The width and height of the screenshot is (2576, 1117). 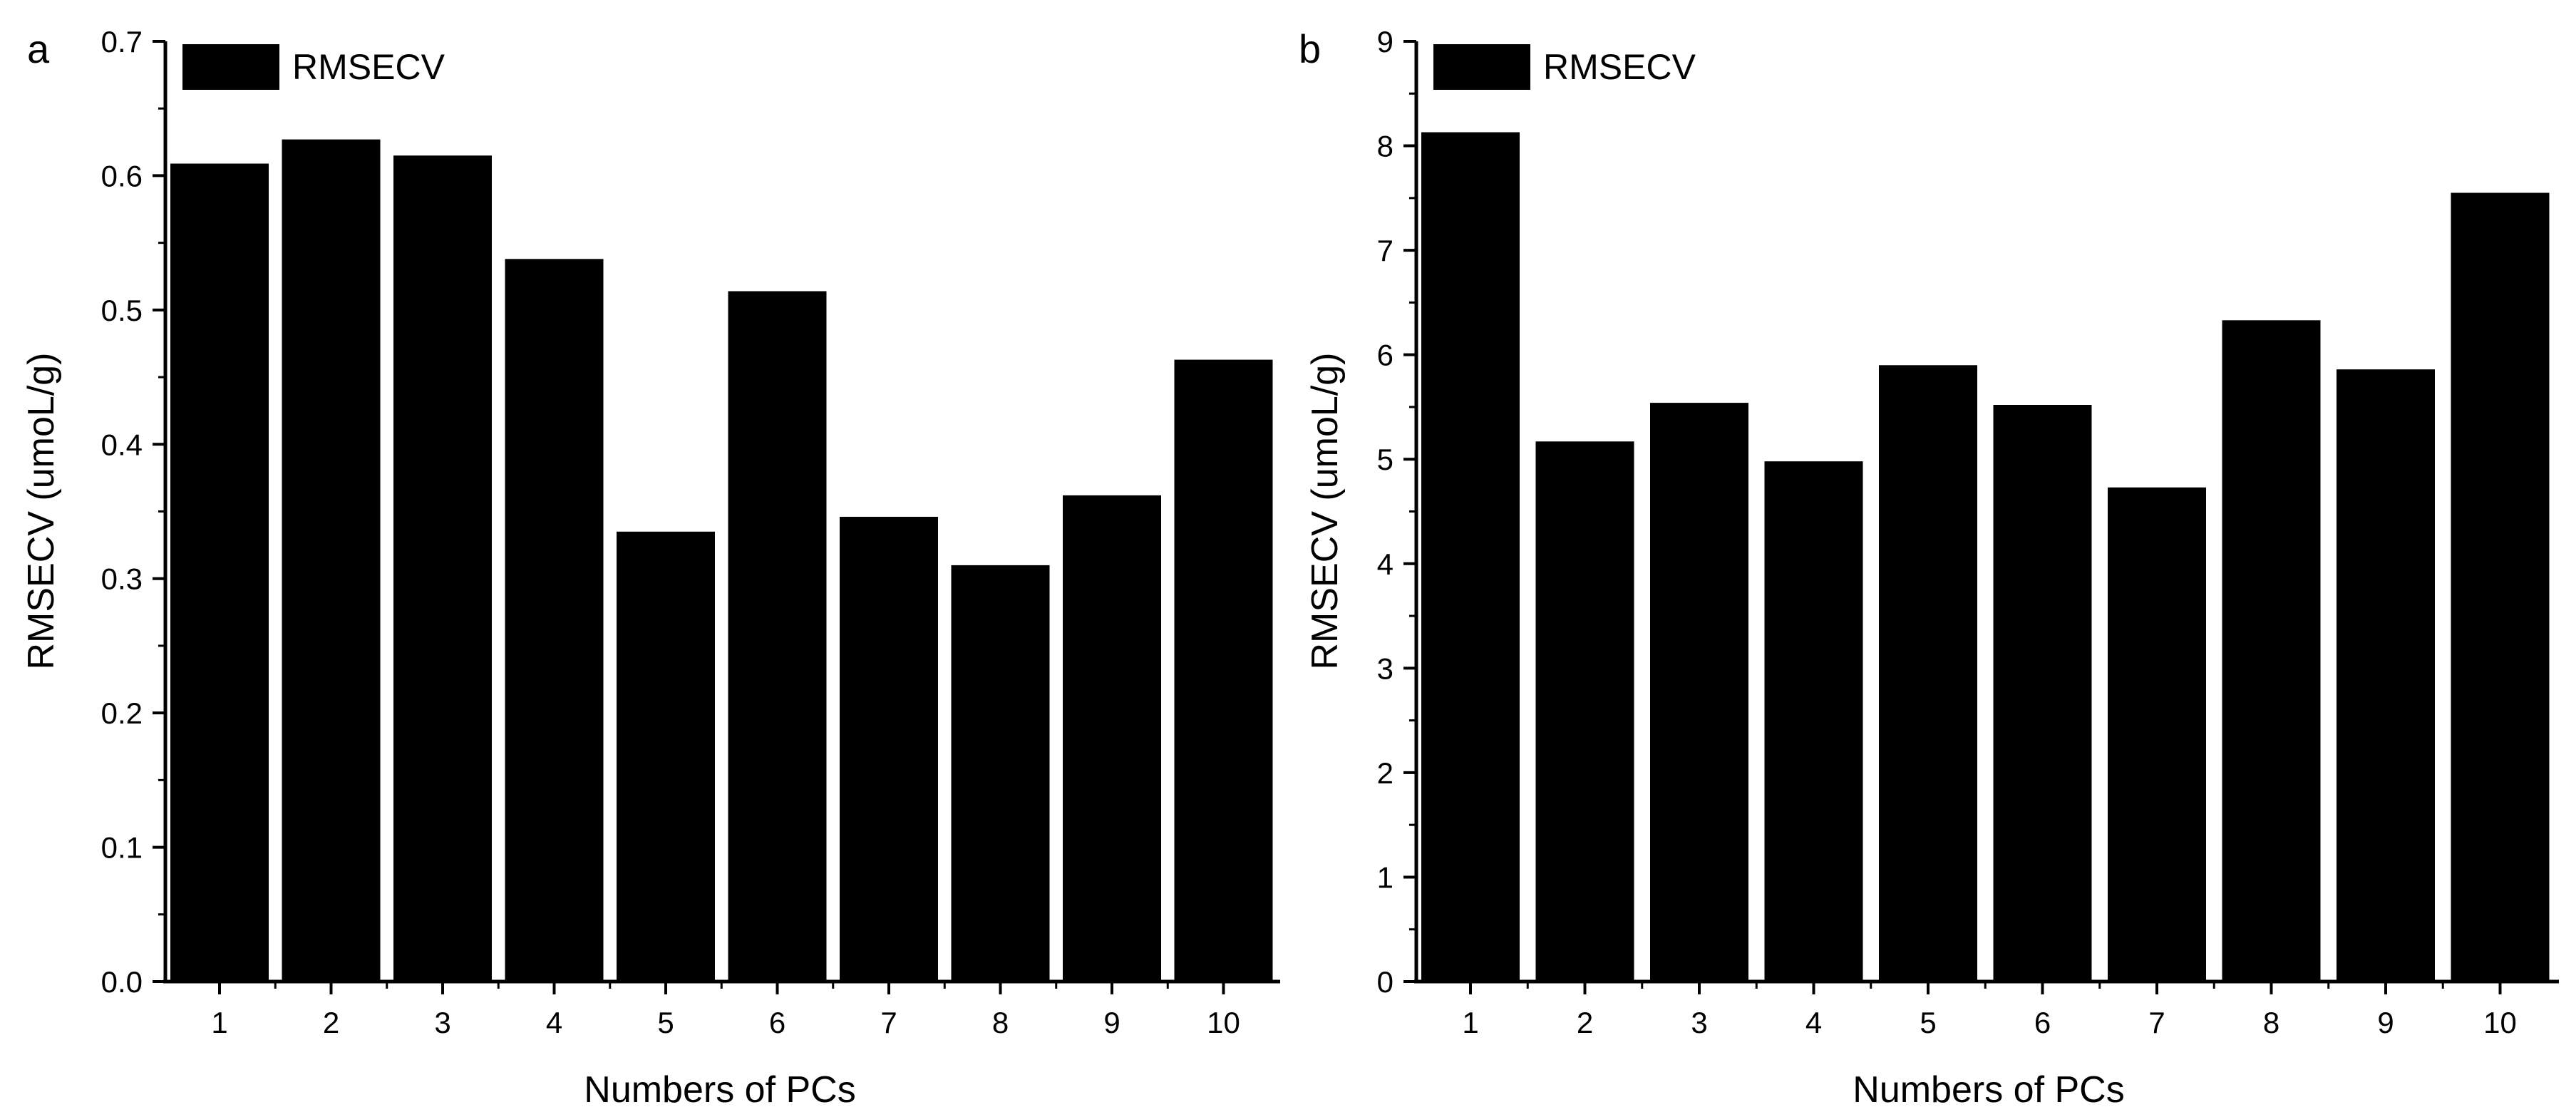 What do you see at coordinates (41, 511) in the screenshot?
I see `panel-a-y-axis-title: RMSECV (umoL/g)` at bounding box center [41, 511].